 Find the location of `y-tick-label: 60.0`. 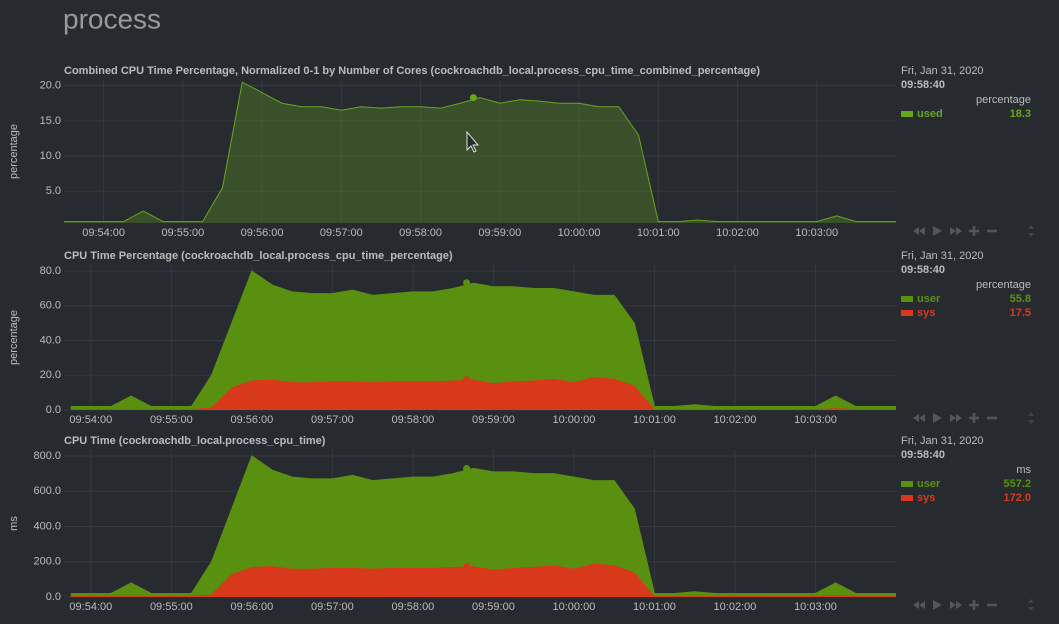

y-tick-label: 60.0 is located at coordinates (50, 306).